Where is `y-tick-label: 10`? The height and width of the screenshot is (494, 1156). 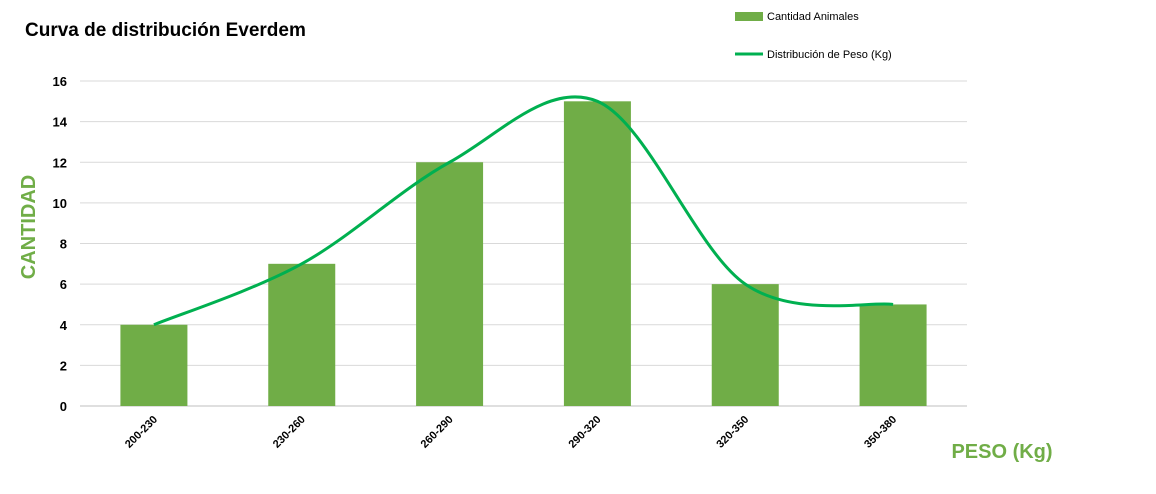 y-tick-label: 10 is located at coordinates (60, 203).